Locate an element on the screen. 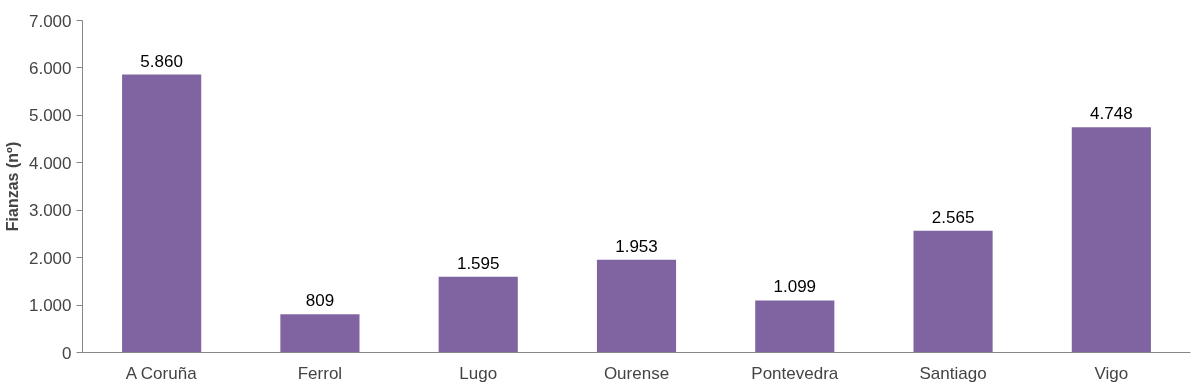  x-tick-label: Vigo is located at coordinates (1111, 373).